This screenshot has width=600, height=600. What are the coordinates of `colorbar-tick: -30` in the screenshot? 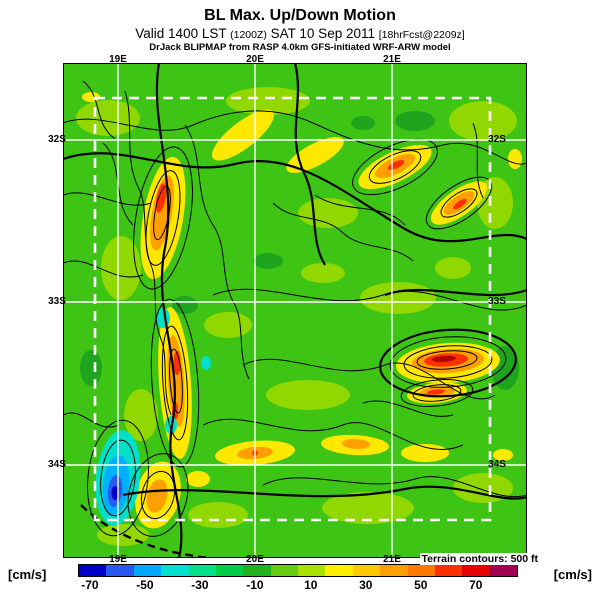 It's located at (200, 585).